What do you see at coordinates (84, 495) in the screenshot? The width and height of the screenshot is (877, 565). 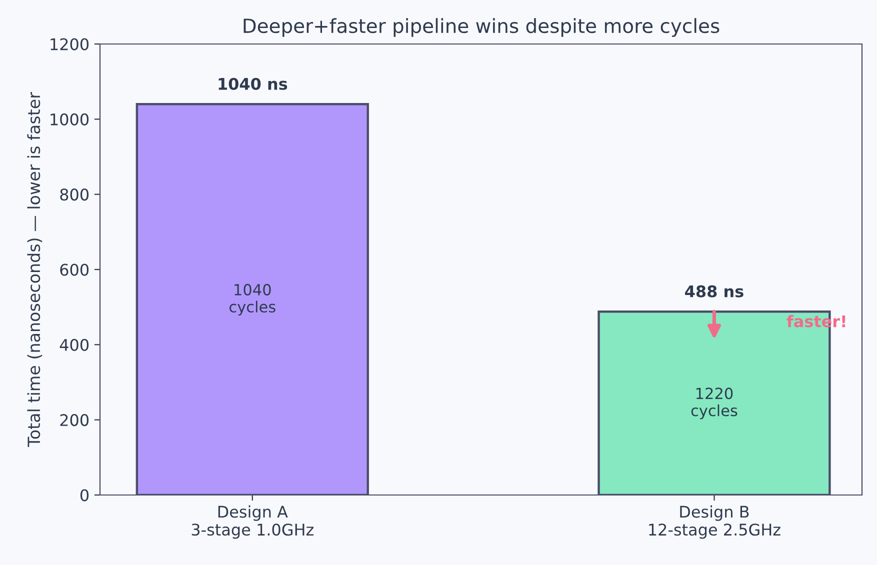 I see `y-tick-label: 0` at bounding box center [84, 495].